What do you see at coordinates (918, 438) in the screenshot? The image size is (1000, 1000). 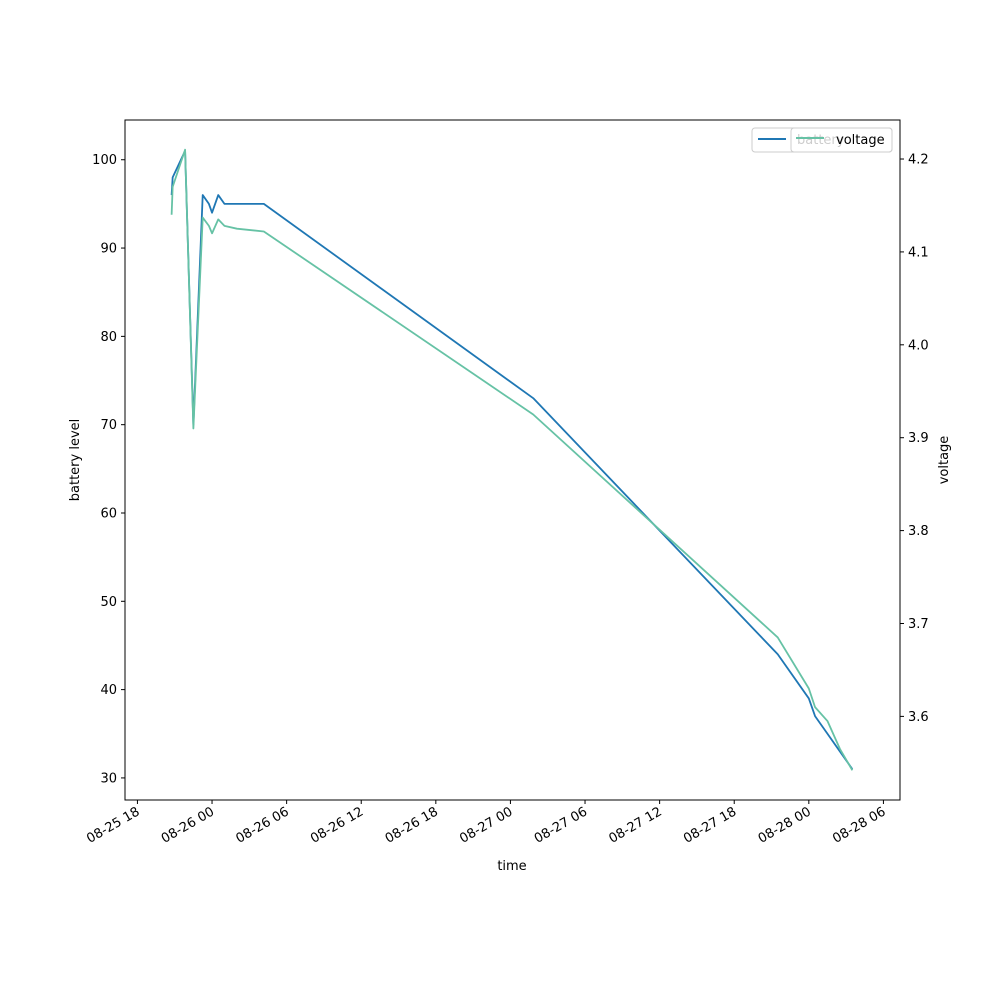 I see `y-right-tick-label: 3.9` at bounding box center [918, 438].